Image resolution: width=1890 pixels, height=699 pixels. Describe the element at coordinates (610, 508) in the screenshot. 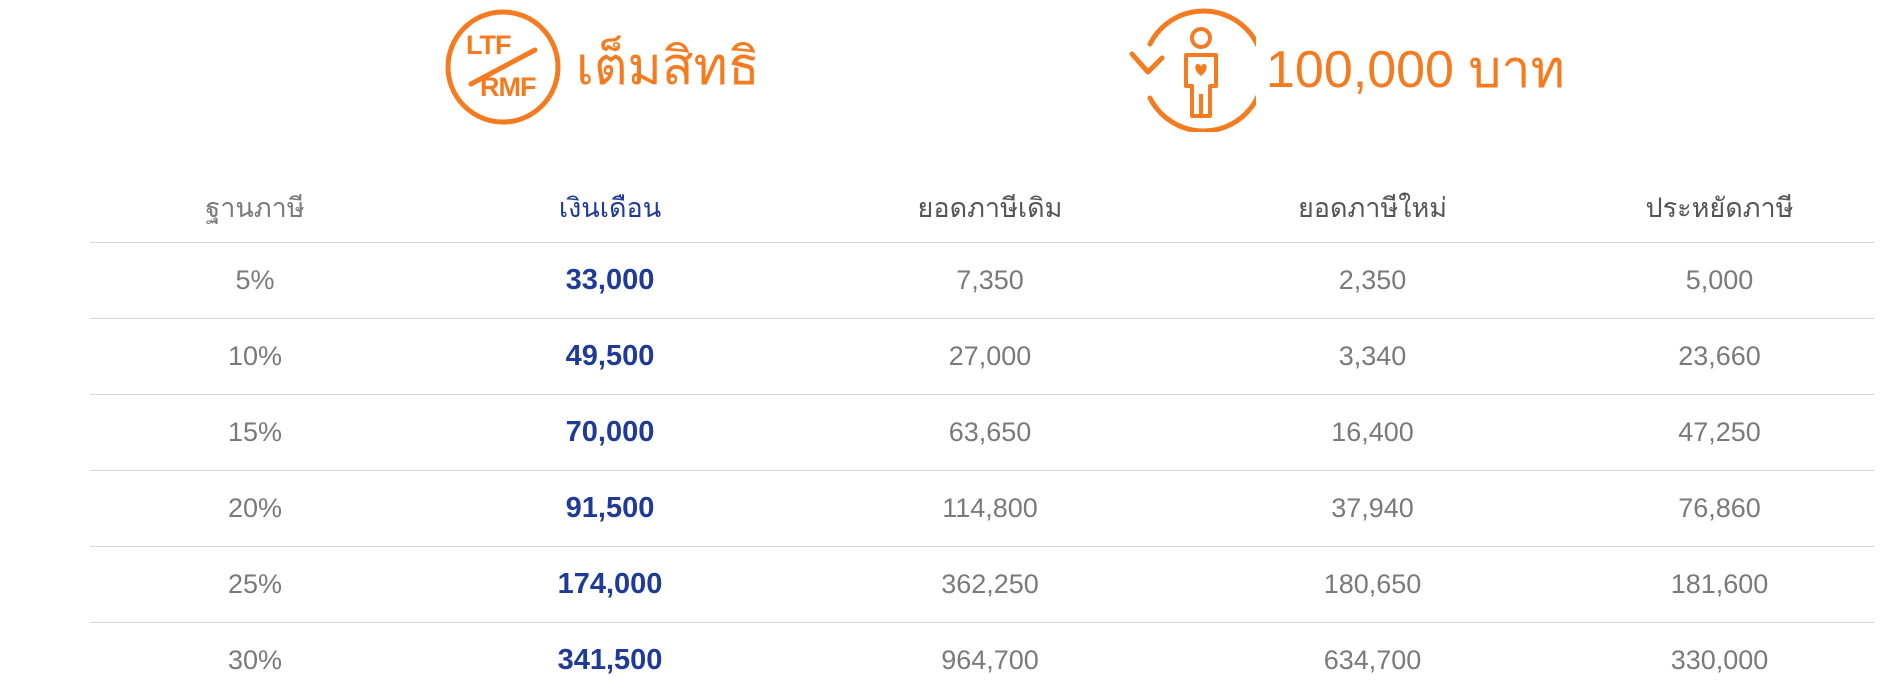

I see `salary-cell: 91,500` at that location.